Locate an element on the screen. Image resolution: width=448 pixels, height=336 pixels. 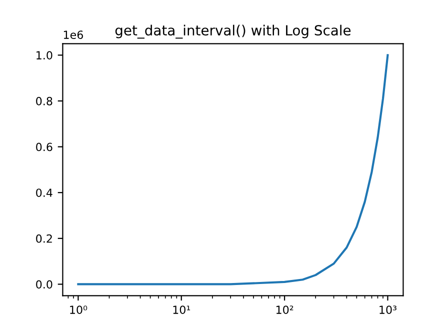
y-tick-label: 0.4 is located at coordinates (44, 192).